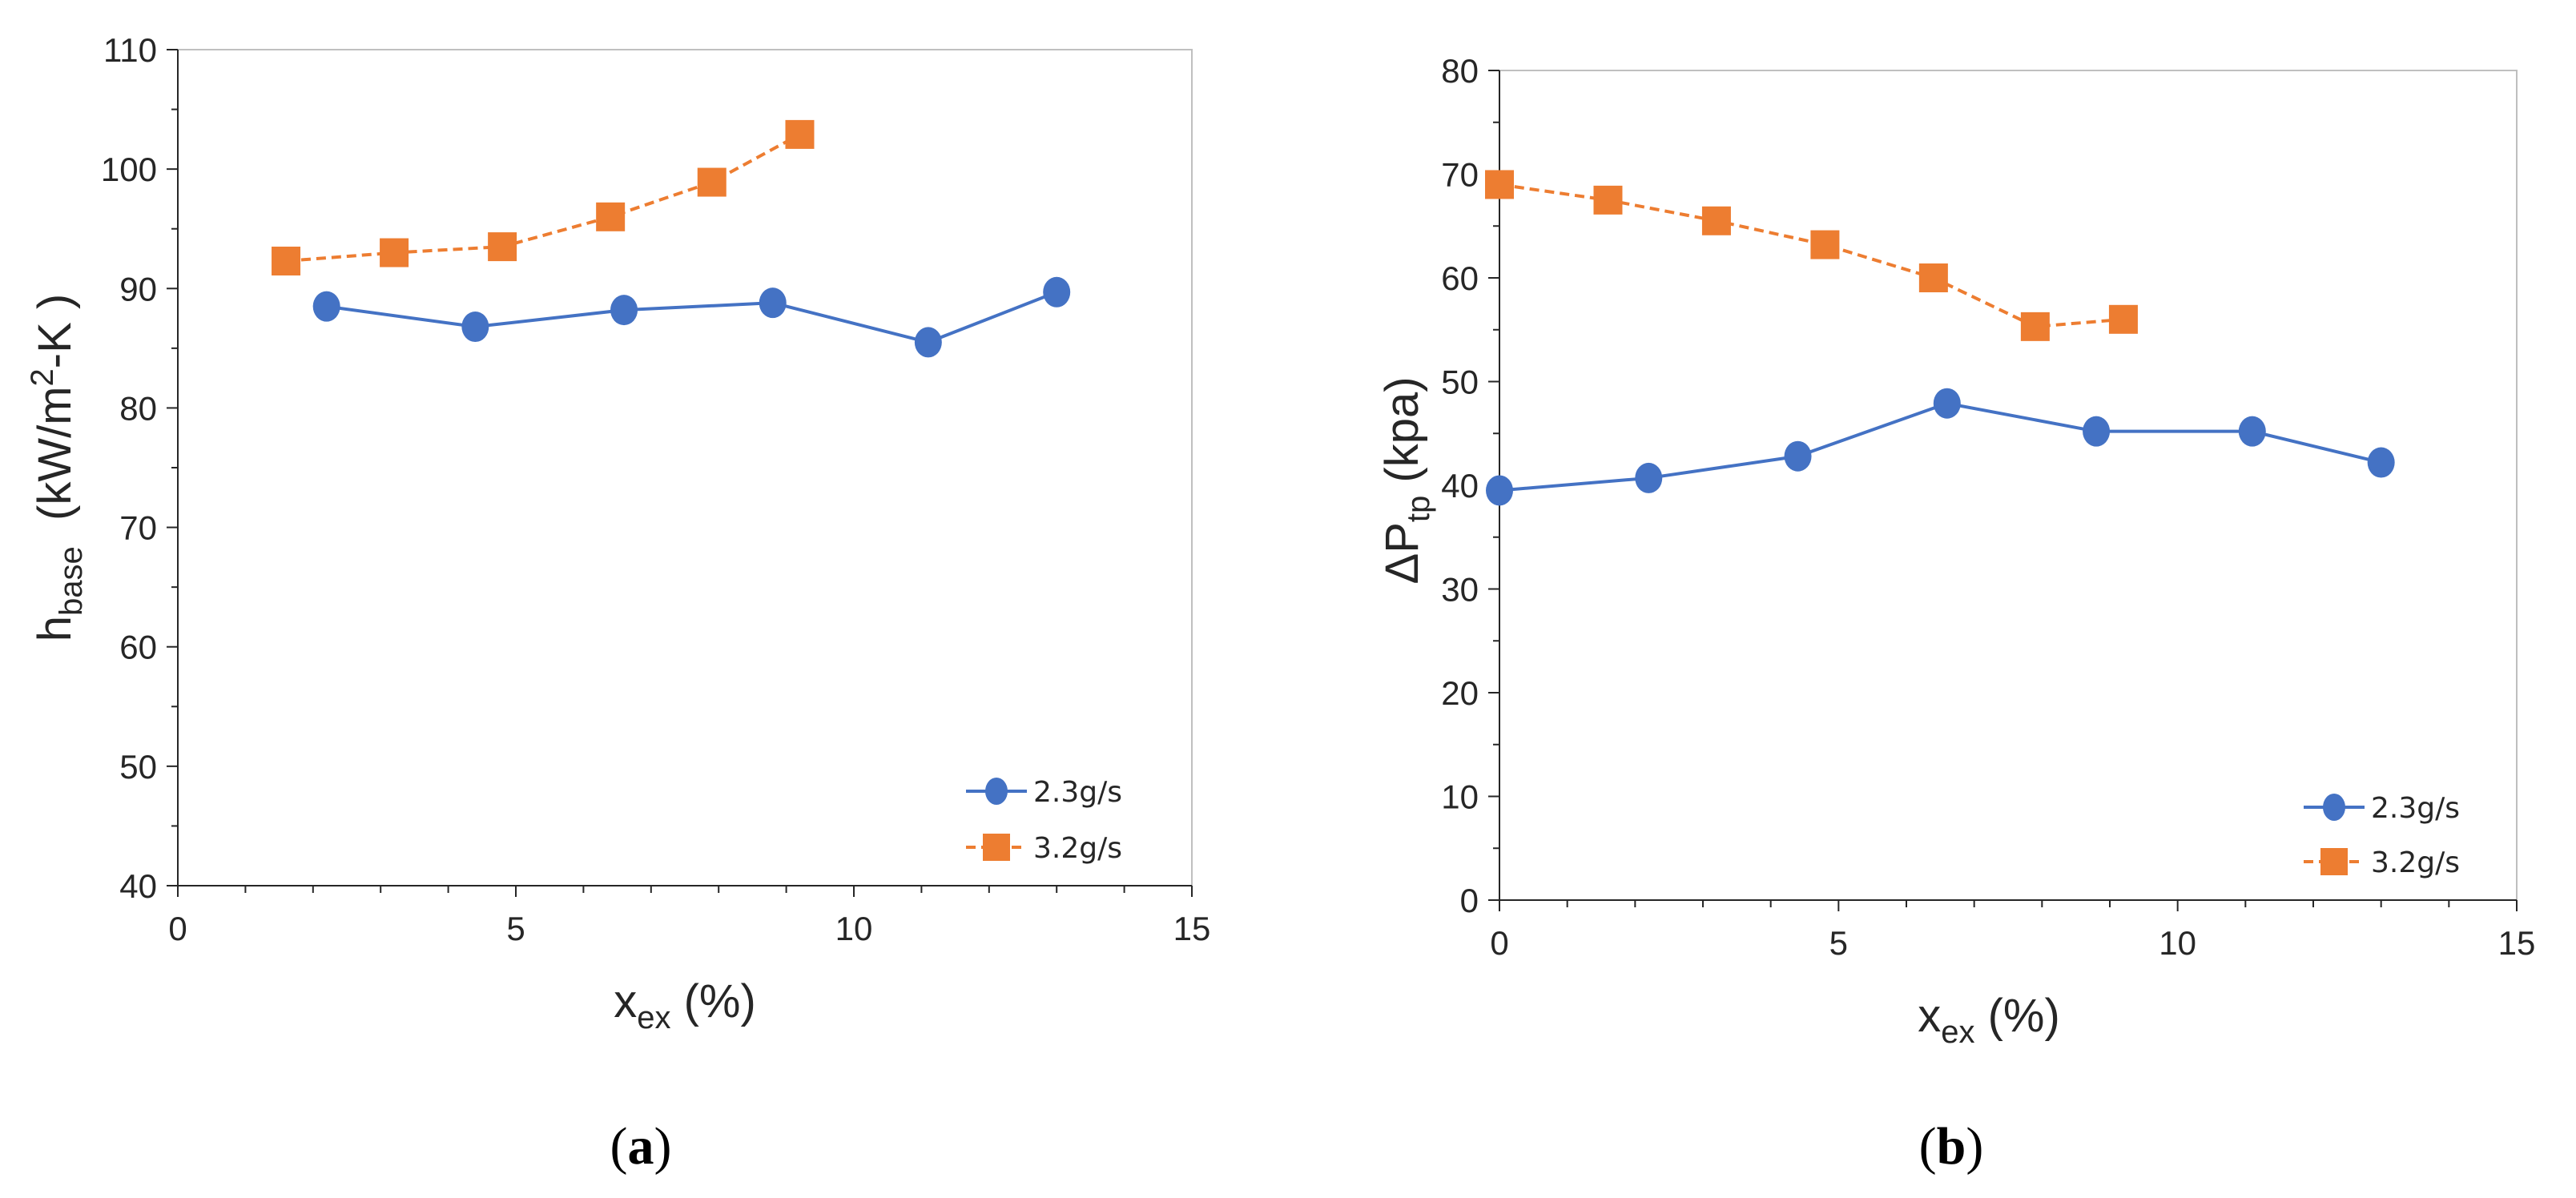 The width and height of the screenshot is (2576, 1198). What do you see at coordinates (42, 377) in the screenshot?
I see `panel-a-y-title-unit-sup: 2` at bounding box center [42, 377].